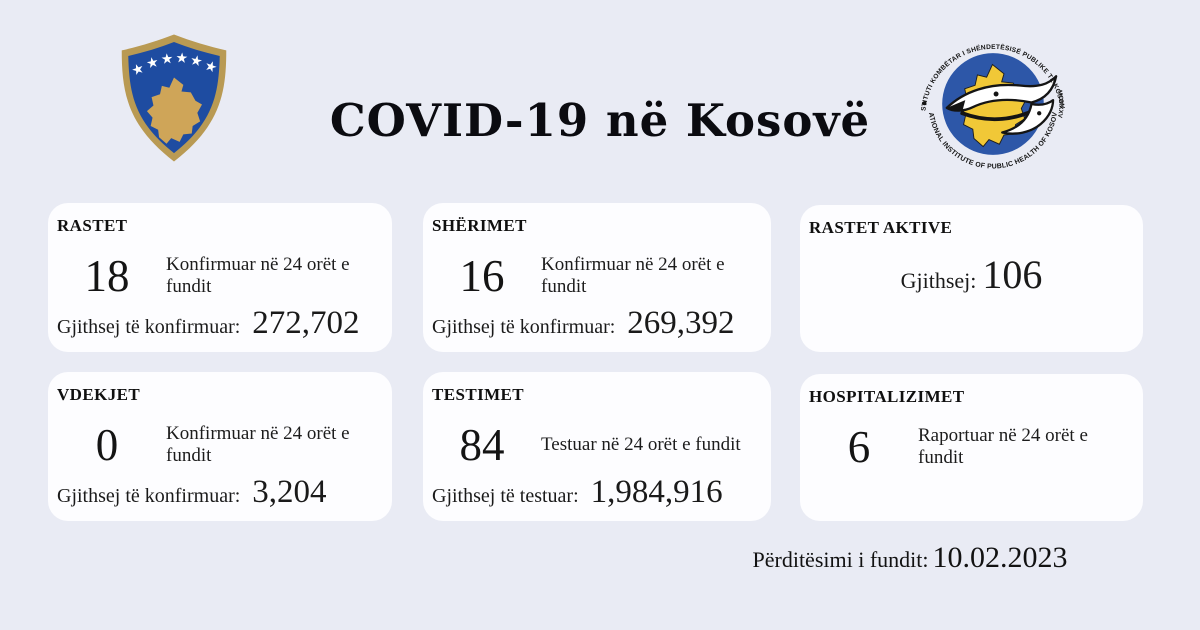 Image resolution: width=1200 pixels, height=630 pixels. I want to click on daily-count: 16, so click(482, 275).